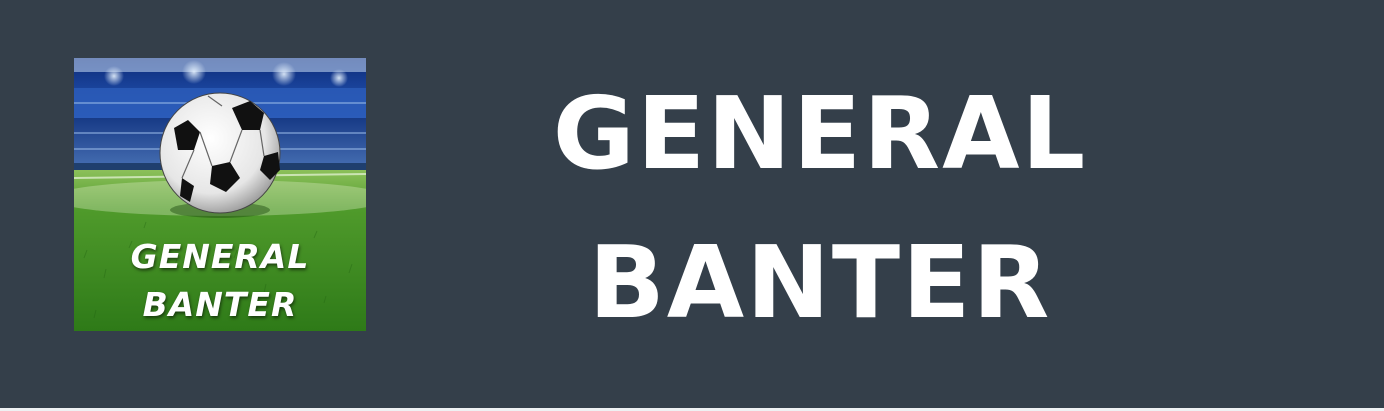 The image size is (1384, 411). What do you see at coordinates (220, 304) in the screenshot?
I see `logo-text-banter: BANTER` at bounding box center [220, 304].